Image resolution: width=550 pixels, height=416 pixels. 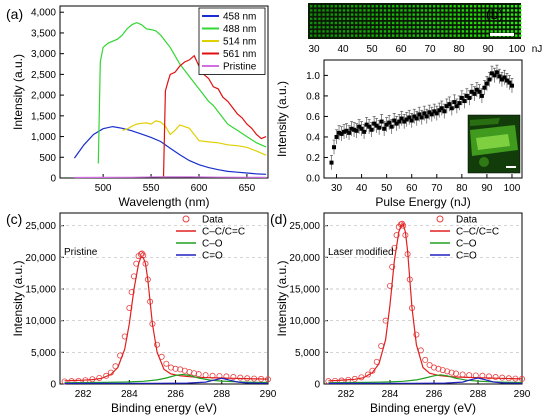 What do you see at coordinates (43, 96) in the screenshot?
I see `y-tick-label: 2,000` at bounding box center [43, 96].